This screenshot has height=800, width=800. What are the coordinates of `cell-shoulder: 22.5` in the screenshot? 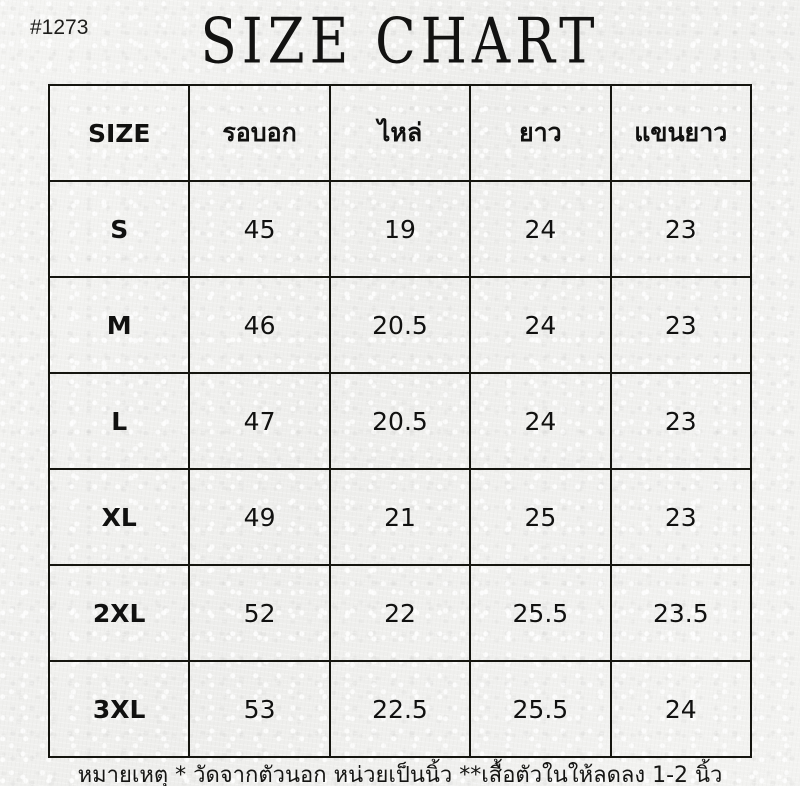 It's located at (400, 709).